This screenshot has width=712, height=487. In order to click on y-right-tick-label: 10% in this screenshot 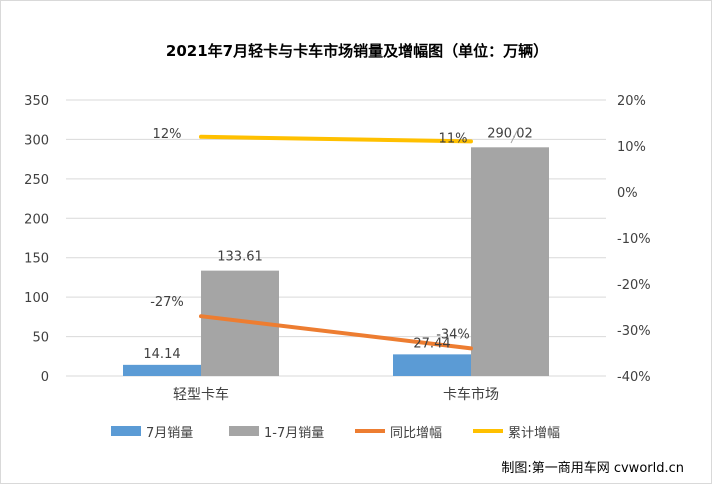, I will do `click(631, 147)`.